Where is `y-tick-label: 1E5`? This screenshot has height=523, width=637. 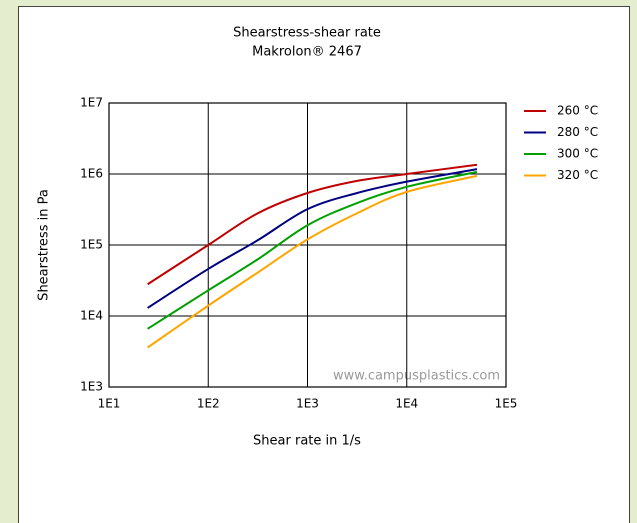 y-tick-label: 1E5 is located at coordinates (91, 245).